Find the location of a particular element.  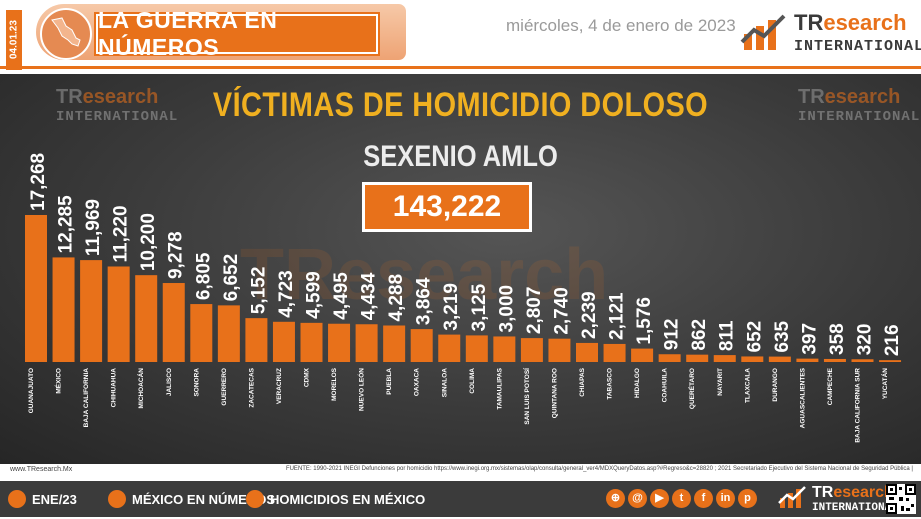

category-label-26: NAYARIT is located at coordinates (720, 382).